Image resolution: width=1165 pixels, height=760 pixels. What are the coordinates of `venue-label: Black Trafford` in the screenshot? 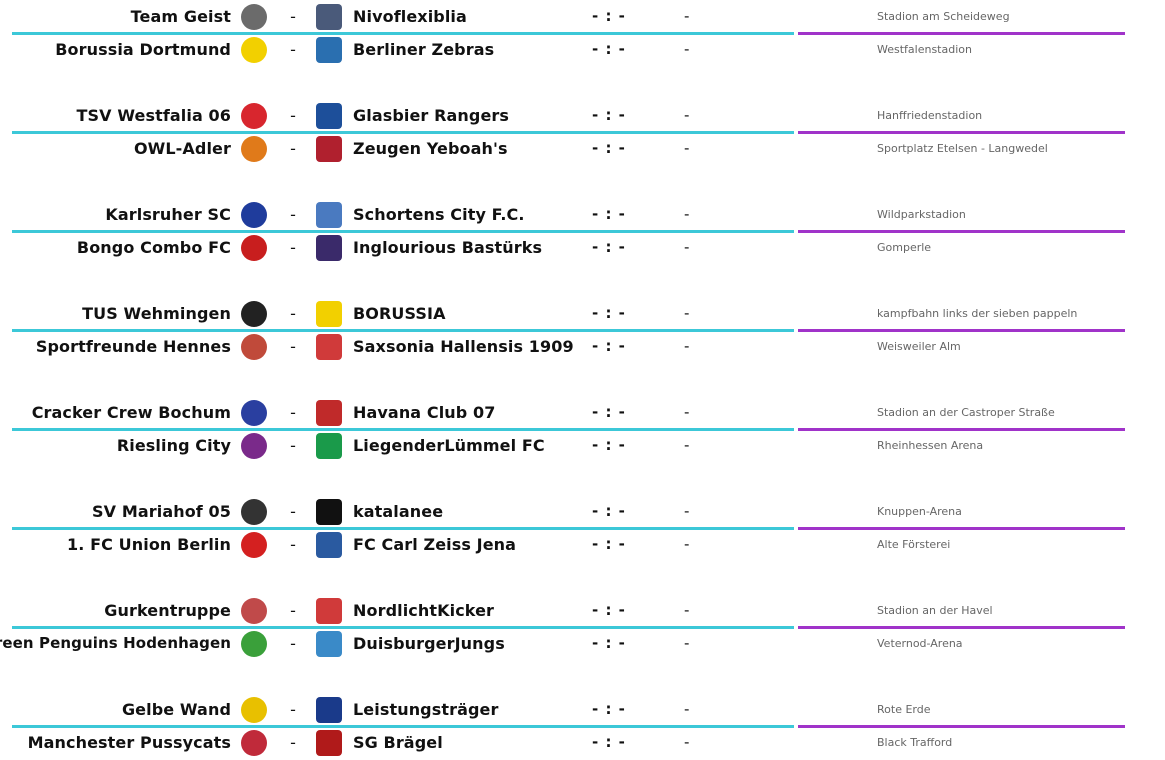 It's located at (915, 742).